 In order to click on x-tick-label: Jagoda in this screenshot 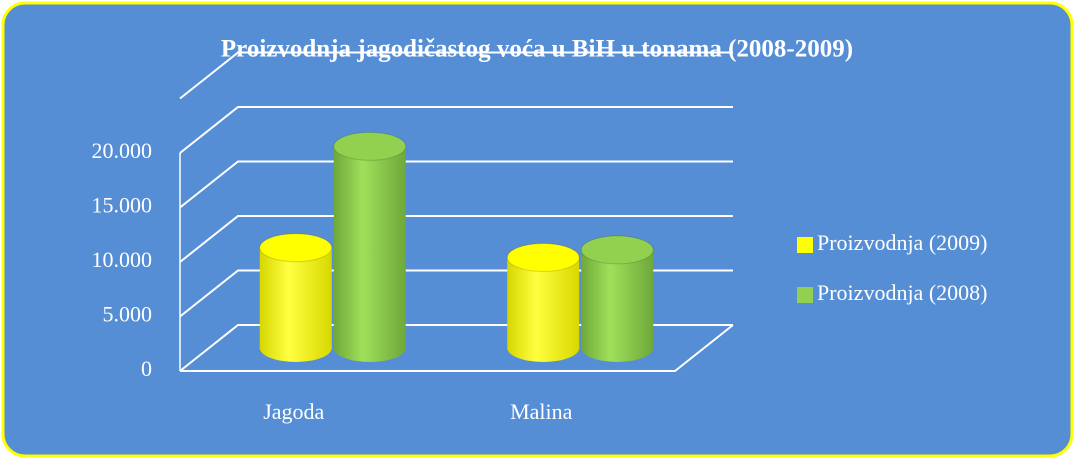, I will do `click(293, 411)`.